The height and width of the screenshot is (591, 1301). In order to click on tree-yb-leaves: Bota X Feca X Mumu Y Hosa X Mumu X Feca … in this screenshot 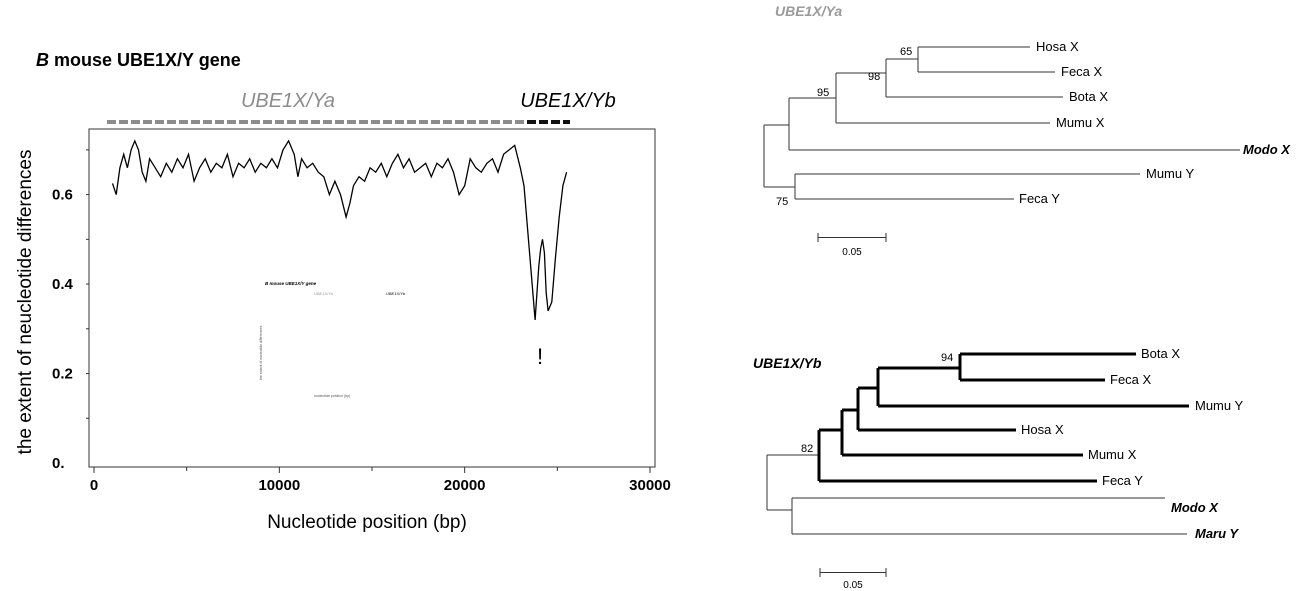, I will do `click(1132, 443)`.